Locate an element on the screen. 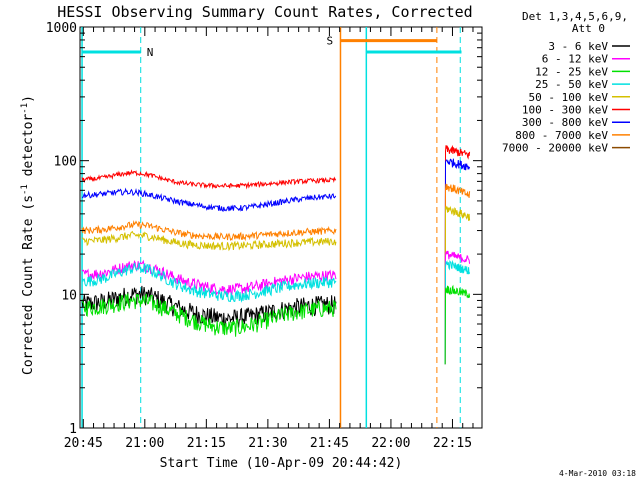  trace-100-300-kev-late is located at coordinates (457, 254).